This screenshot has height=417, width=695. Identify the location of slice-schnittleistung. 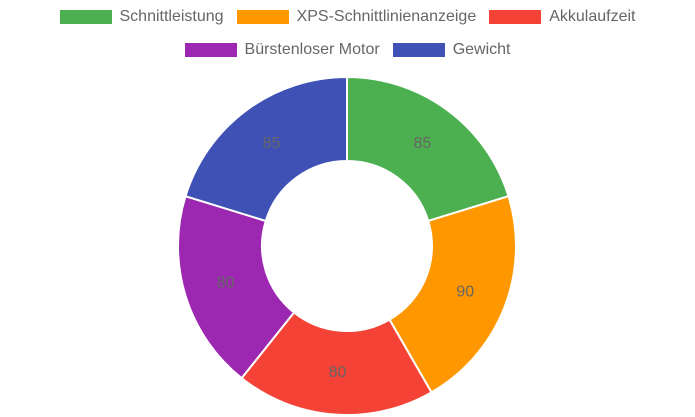
(428, 149).